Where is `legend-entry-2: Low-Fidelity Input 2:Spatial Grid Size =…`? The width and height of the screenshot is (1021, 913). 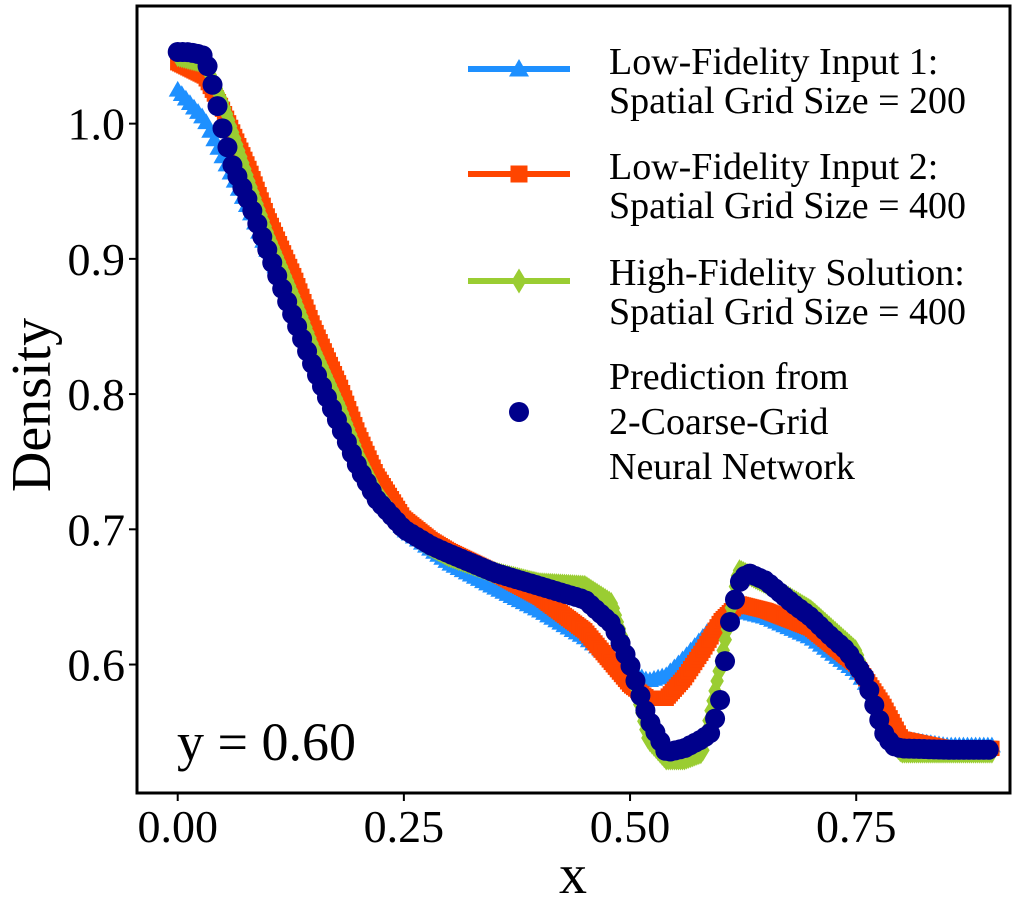 legend-entry-2: Low-Fidelity Input 2:Spatial Grid Size =… is located at coordinates (717, 186).